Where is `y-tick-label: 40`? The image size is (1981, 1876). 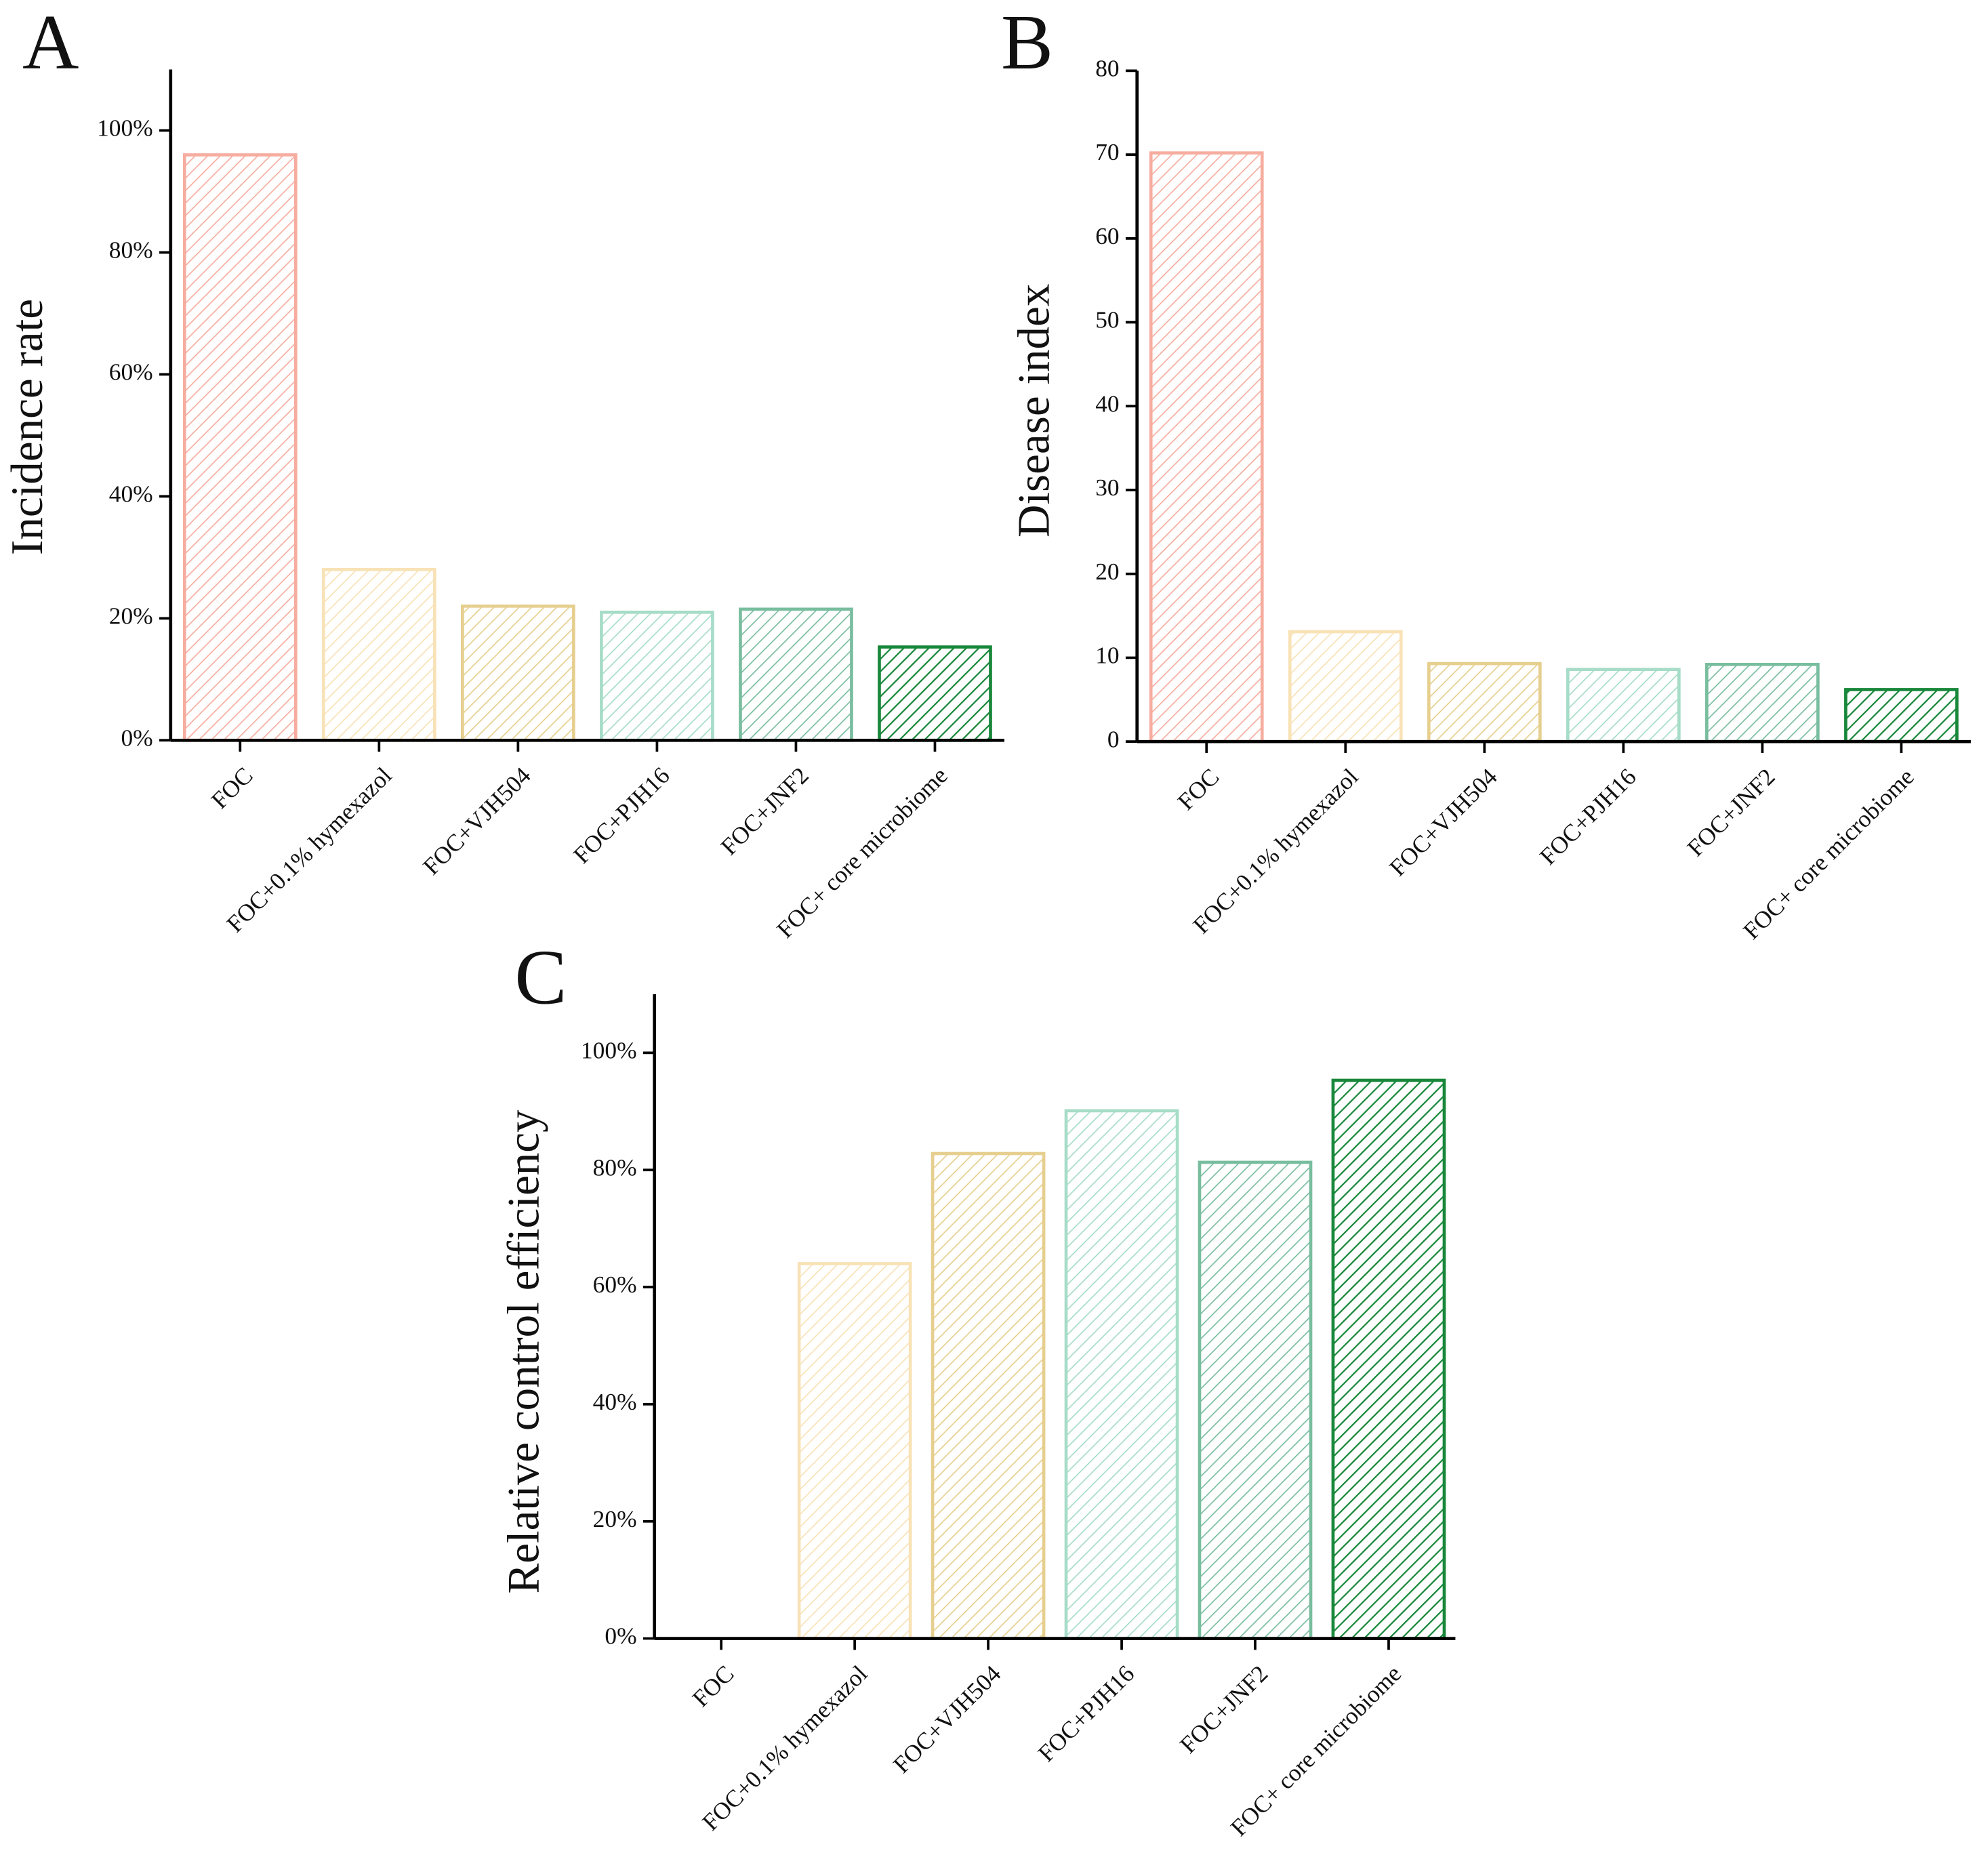 y-tick-label: 40 is located at coordinates (1107, 404).